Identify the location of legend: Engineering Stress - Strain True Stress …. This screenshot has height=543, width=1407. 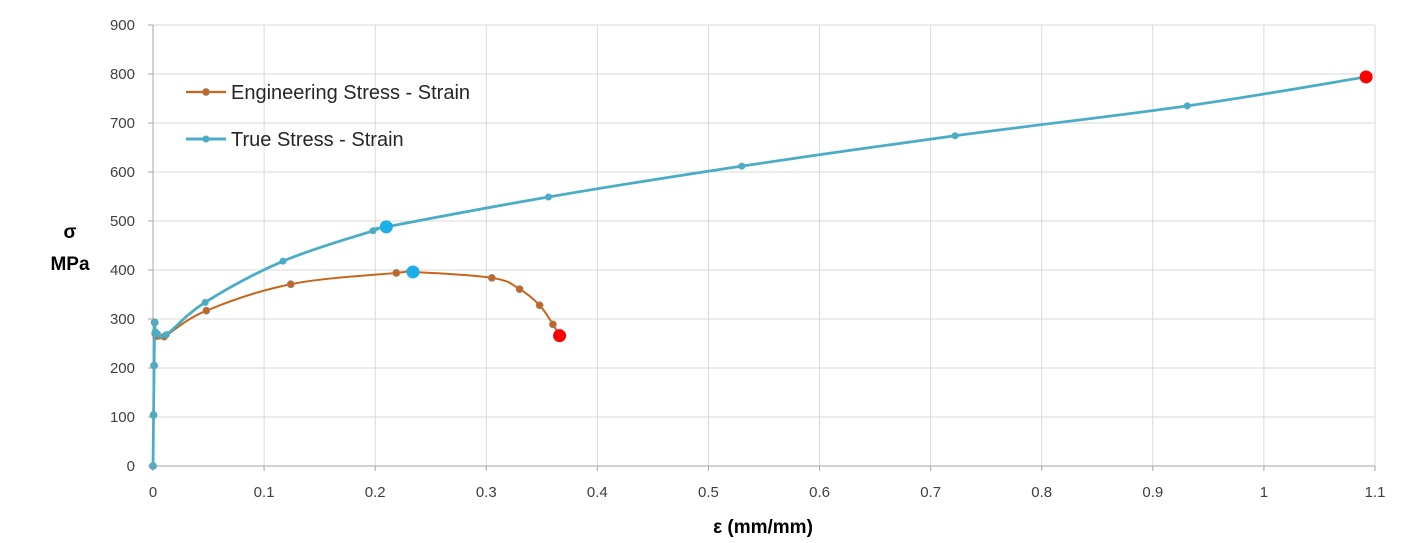
(328, 116).